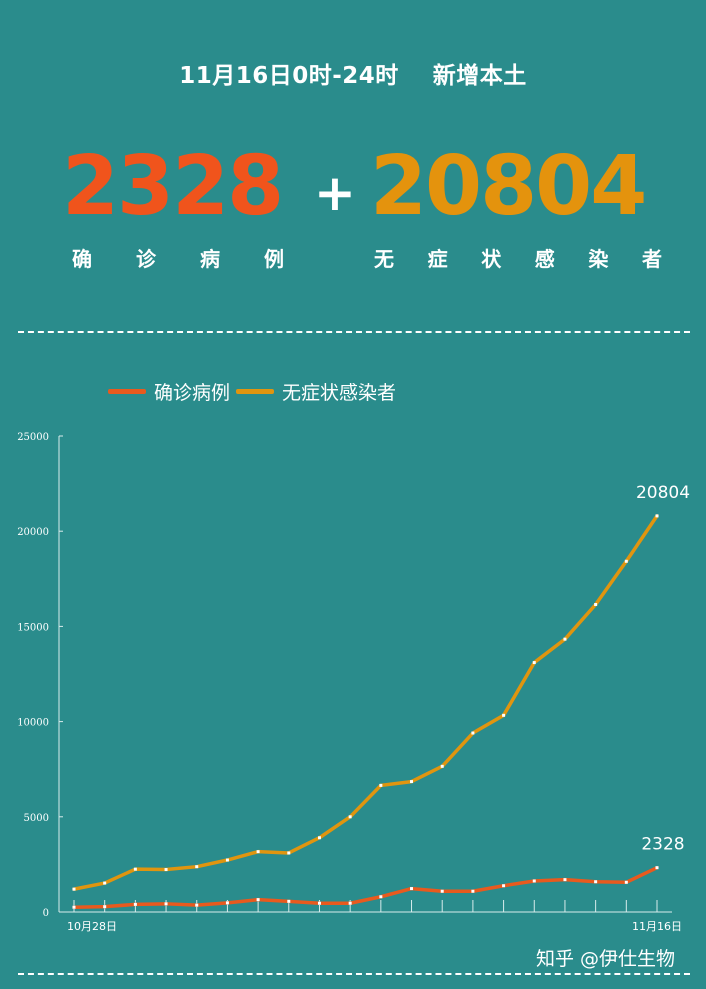 The width and height of the screenshot is (706, 989). What do you see at coordinates (508, 186) in the screenshot?
I see `asymptomatic-total: 20804` at bounding box center [508, 186].